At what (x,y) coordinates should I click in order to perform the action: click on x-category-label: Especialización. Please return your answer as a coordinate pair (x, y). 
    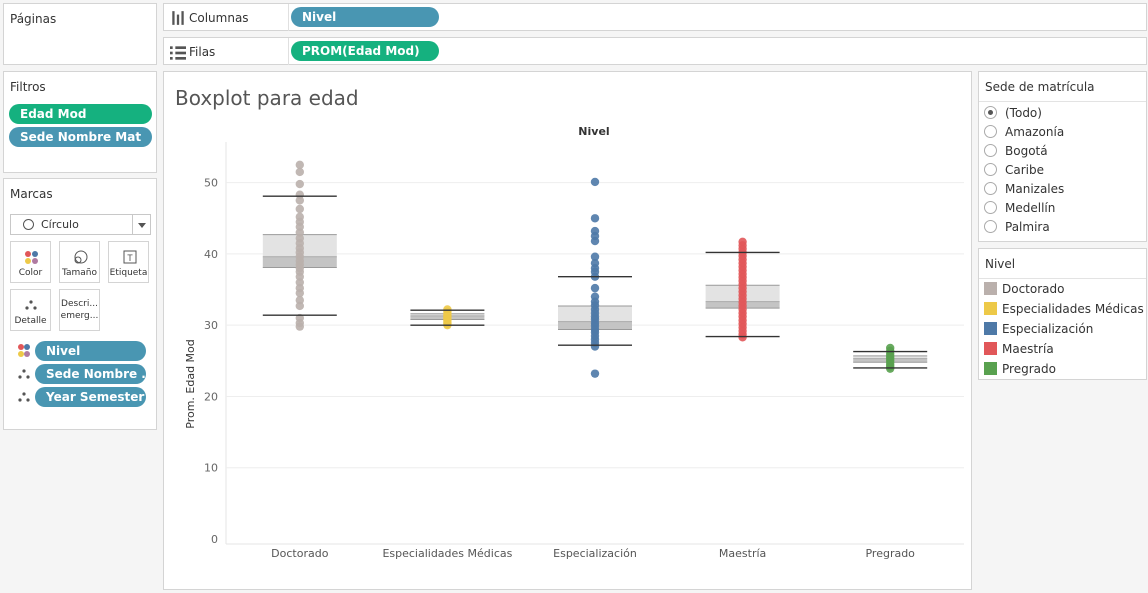
    Looking at the image, I should click on (595, 553).